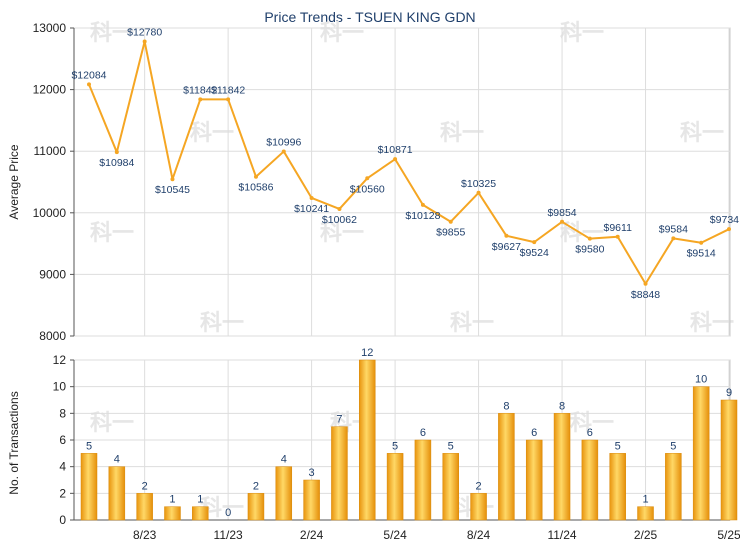 The width and height of the screenshot is (740, 555). I want to click on price-data-label: $12084, so click(88, 75).